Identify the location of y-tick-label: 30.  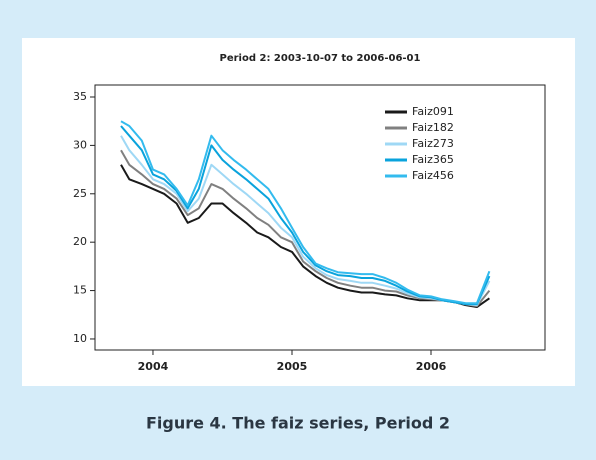
(80, 144).